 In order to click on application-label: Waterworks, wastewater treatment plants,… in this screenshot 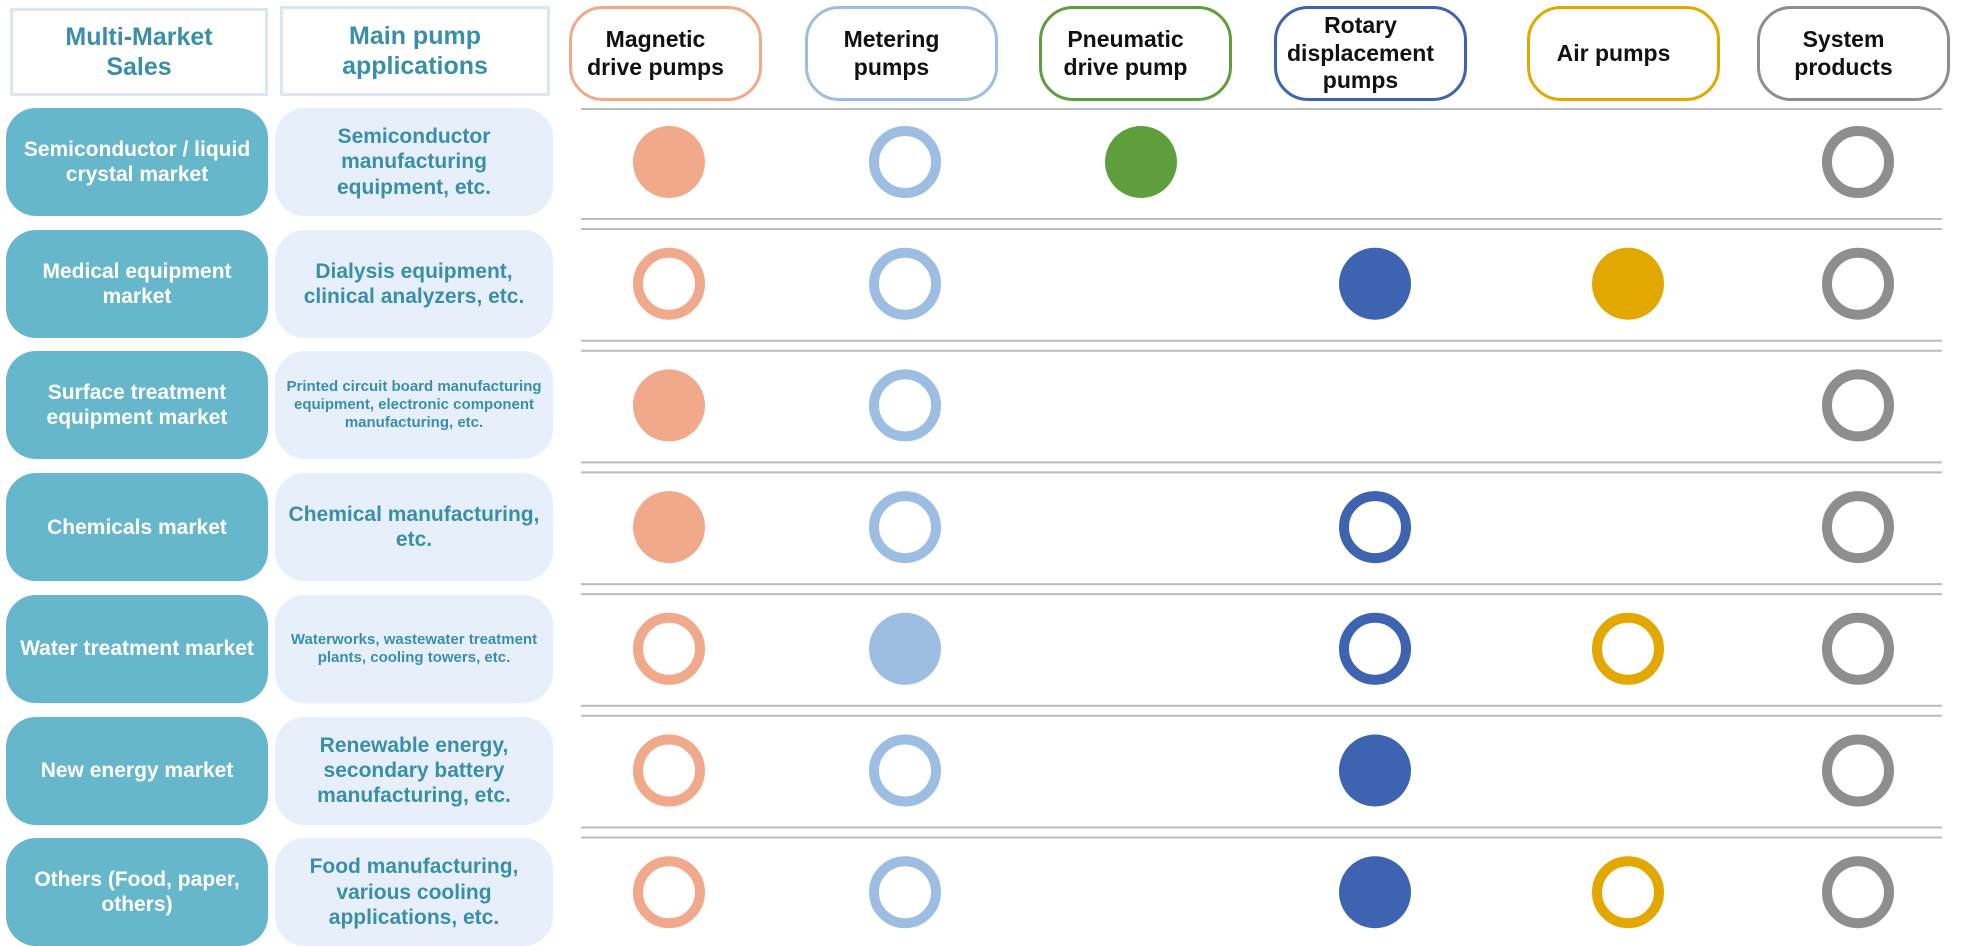, I will do `click(414, 648)`.